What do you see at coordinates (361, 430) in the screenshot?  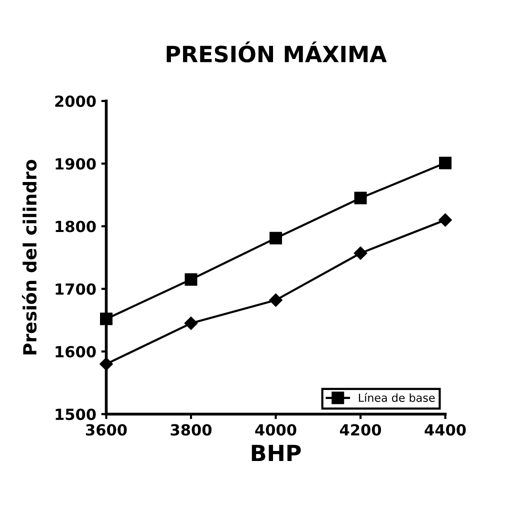 I see `x-tick-label: 4200` at bounding box center [361, 430].